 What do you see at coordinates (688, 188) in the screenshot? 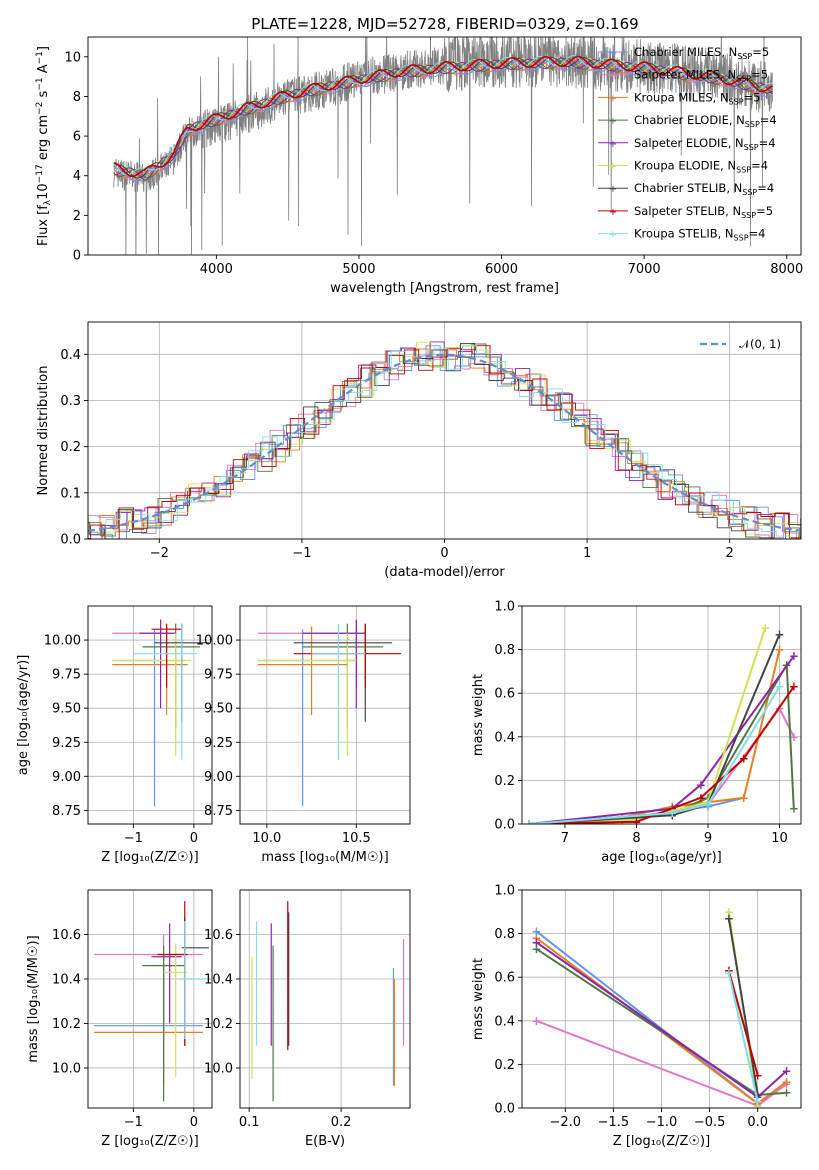
I see `legend-name: Chabrier STELIB, N` at bounding box center [688, 188].